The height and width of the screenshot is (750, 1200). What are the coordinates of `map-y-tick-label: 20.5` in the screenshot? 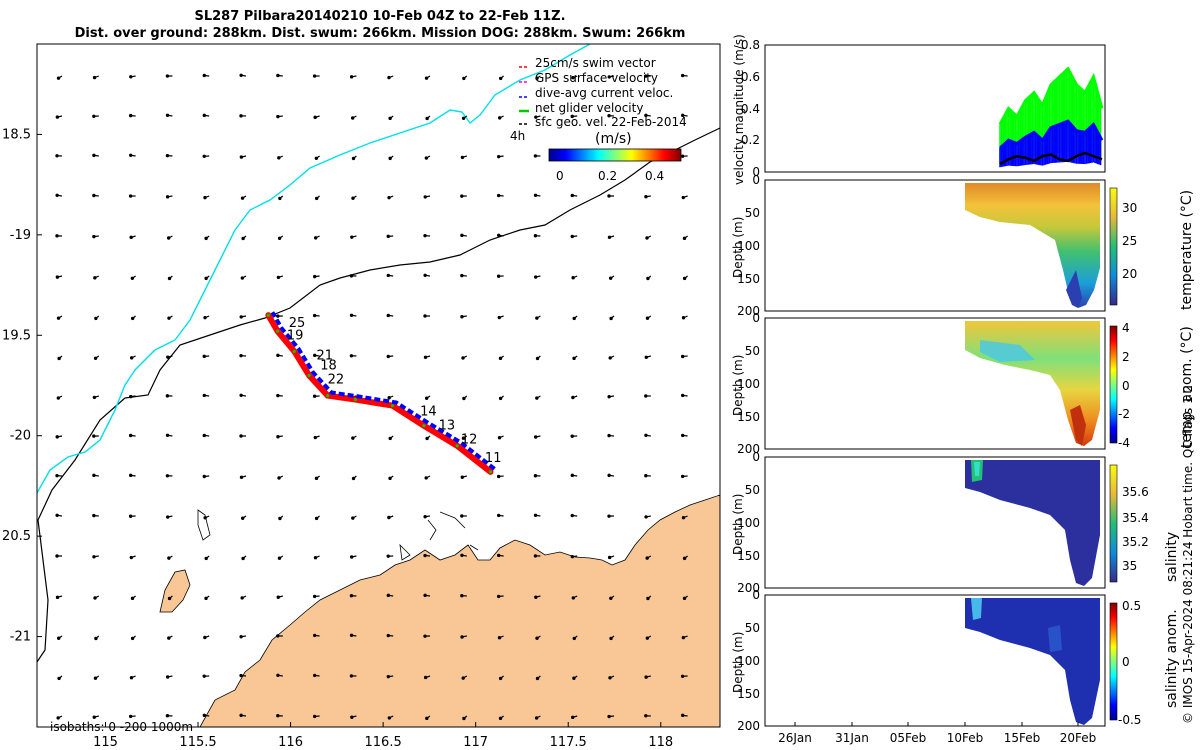 It's located at (16, 536).